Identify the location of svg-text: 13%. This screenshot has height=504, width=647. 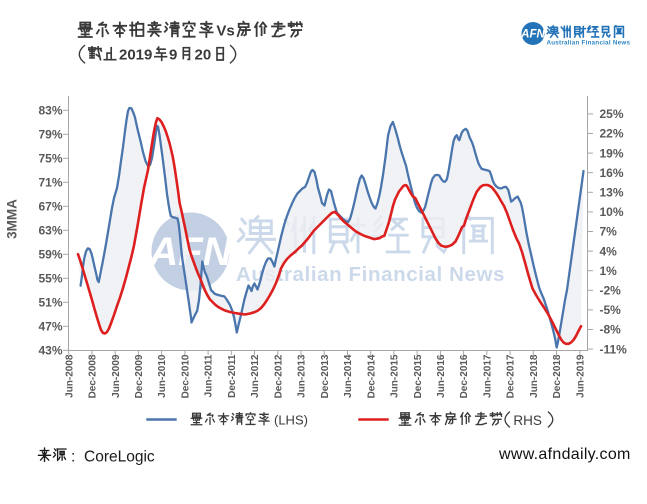
(612, 193).